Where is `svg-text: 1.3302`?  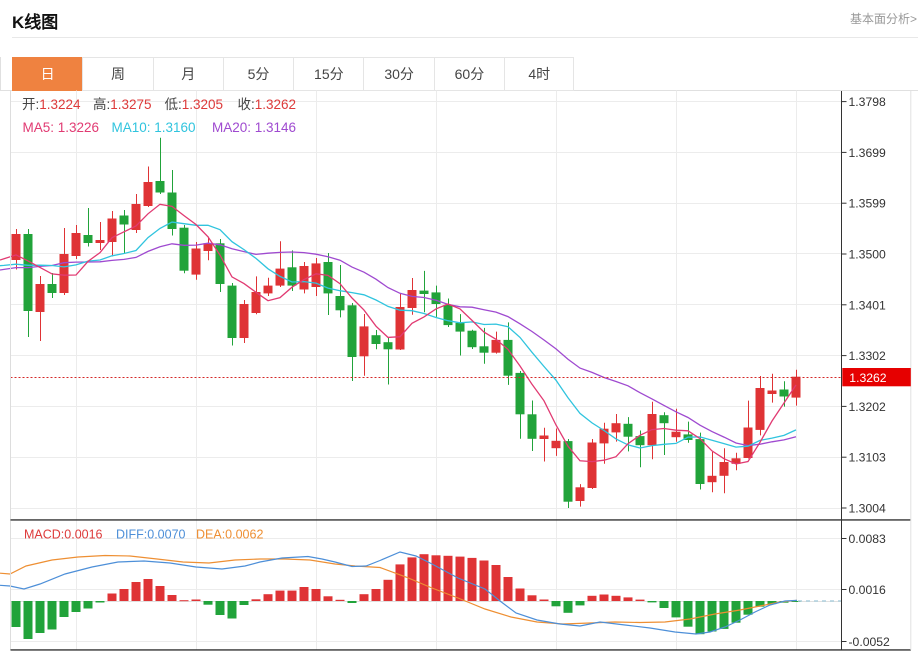 svg-text: 1.3302 is located at coordinates (867, 356).